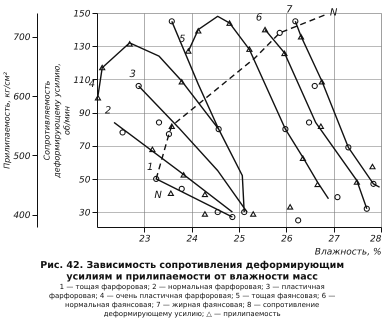  Describe the element at coordinates (82, 47) in the screenshot. I see `y-tick-label: 130` at that location.